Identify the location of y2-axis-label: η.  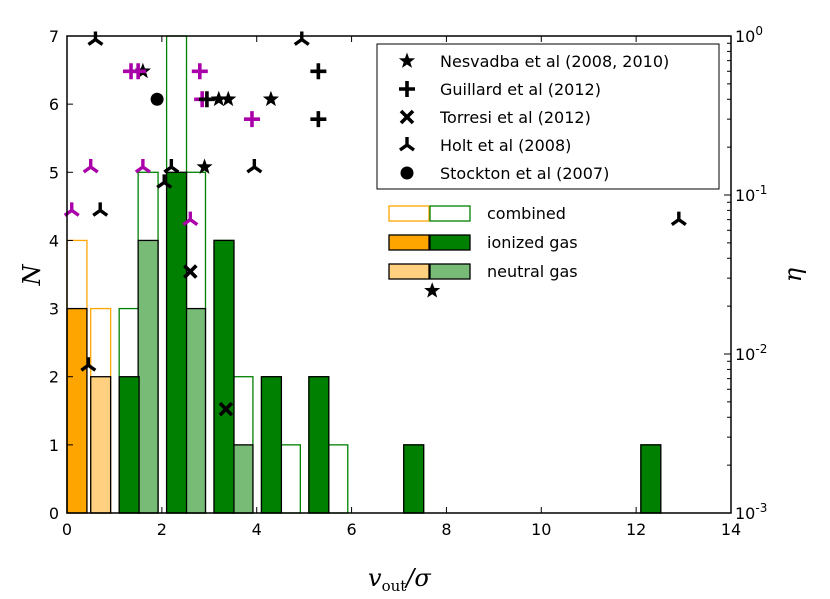
(793, 274).